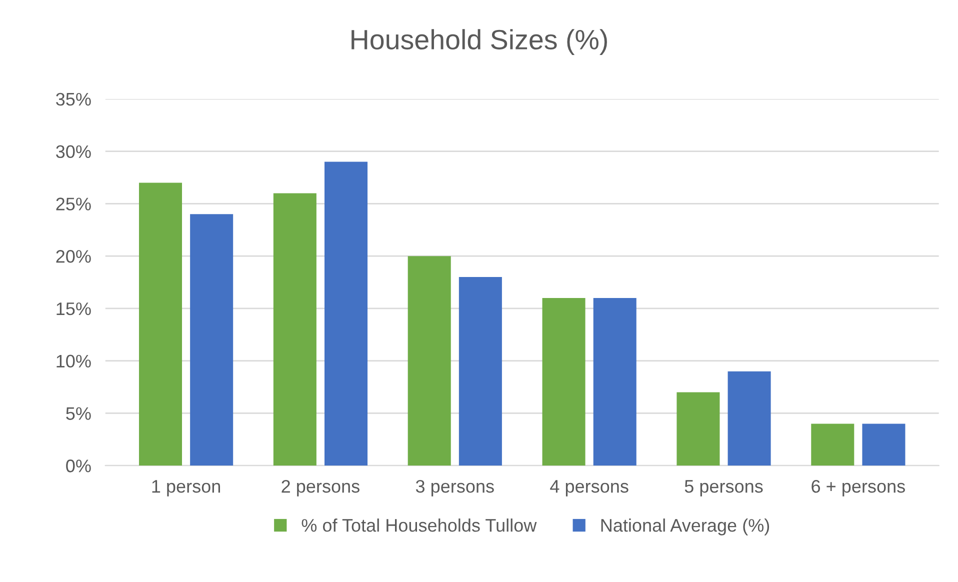 The height and width of the screenshot is (582, 958). I want to click on y-tick-label: 35%, so click(73, 99).